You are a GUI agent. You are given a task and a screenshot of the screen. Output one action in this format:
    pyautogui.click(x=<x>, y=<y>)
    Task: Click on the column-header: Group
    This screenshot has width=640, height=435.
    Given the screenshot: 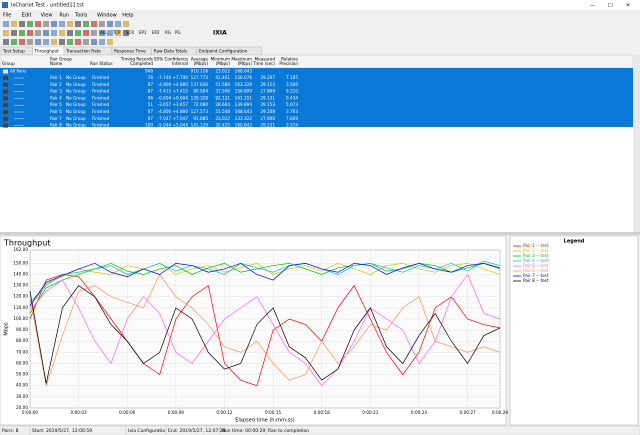 What is the action you would take?
    pyautogui.click(x=8, y=63)
    